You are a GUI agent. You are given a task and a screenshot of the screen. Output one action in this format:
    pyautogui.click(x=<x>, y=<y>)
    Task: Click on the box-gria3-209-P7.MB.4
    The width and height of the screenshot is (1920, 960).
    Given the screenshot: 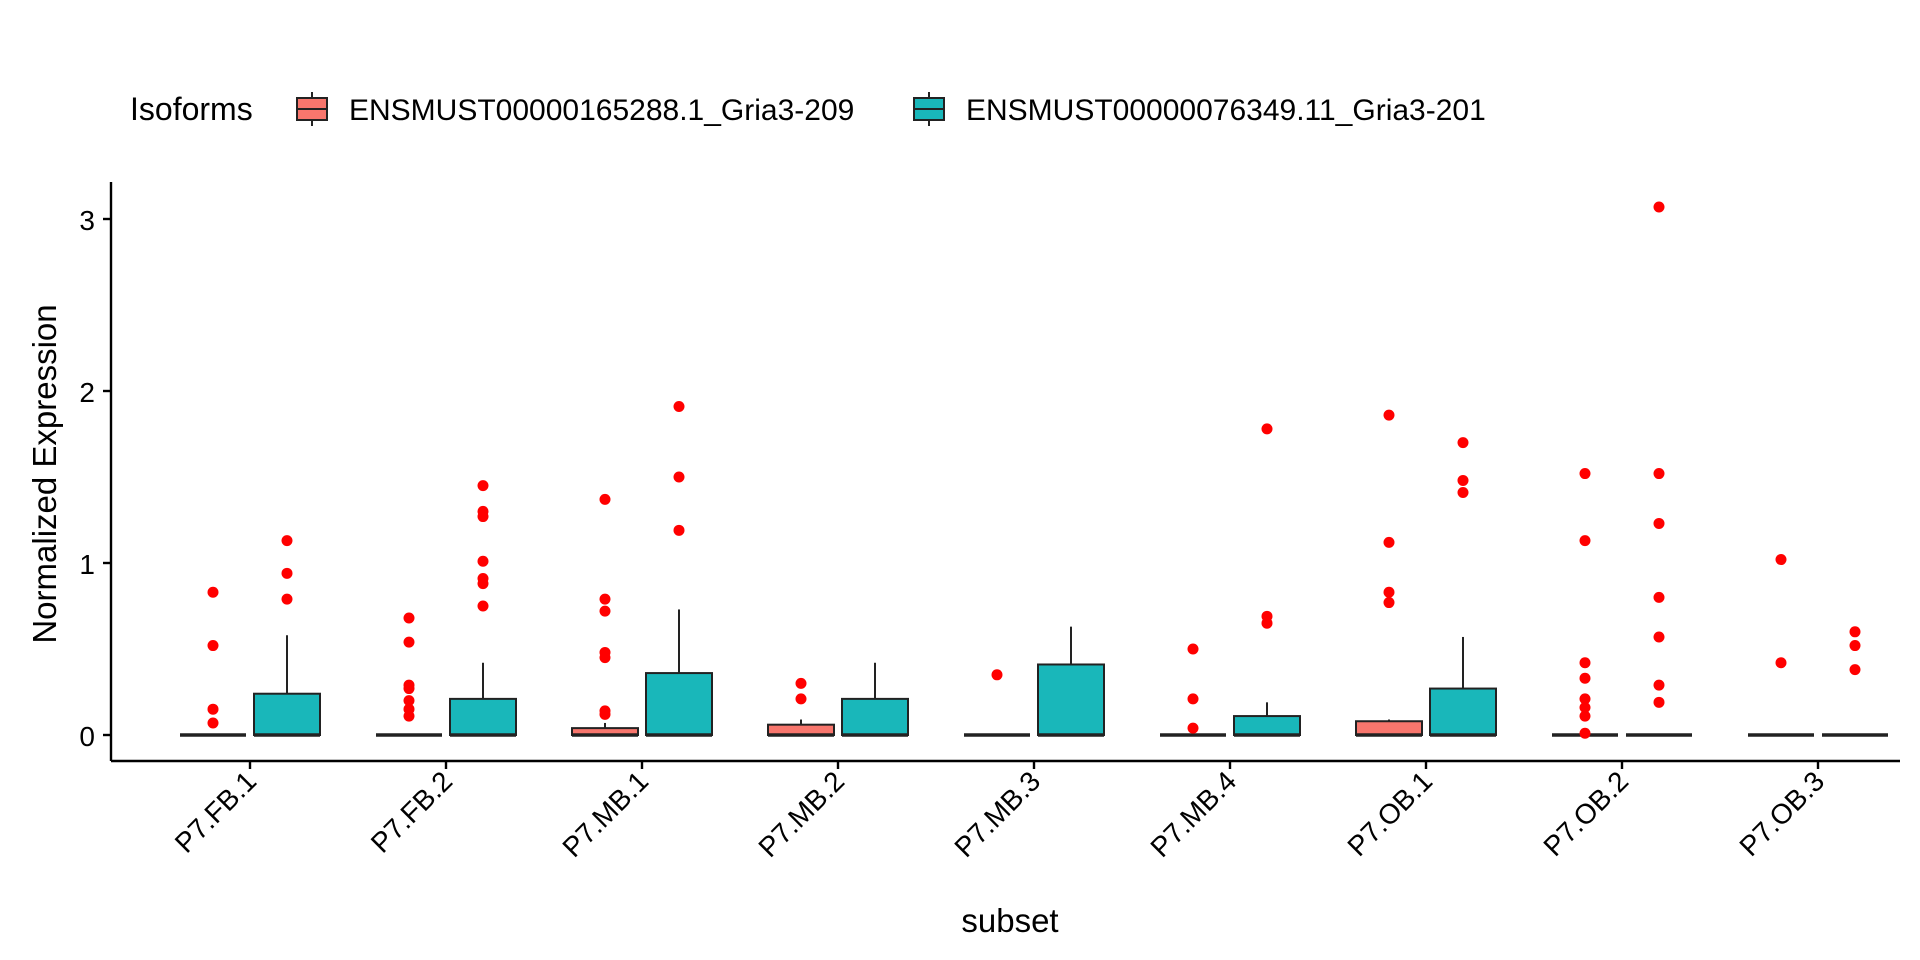 What is the action you would take?
    pyautogui.click(x=1193, y=690)
    